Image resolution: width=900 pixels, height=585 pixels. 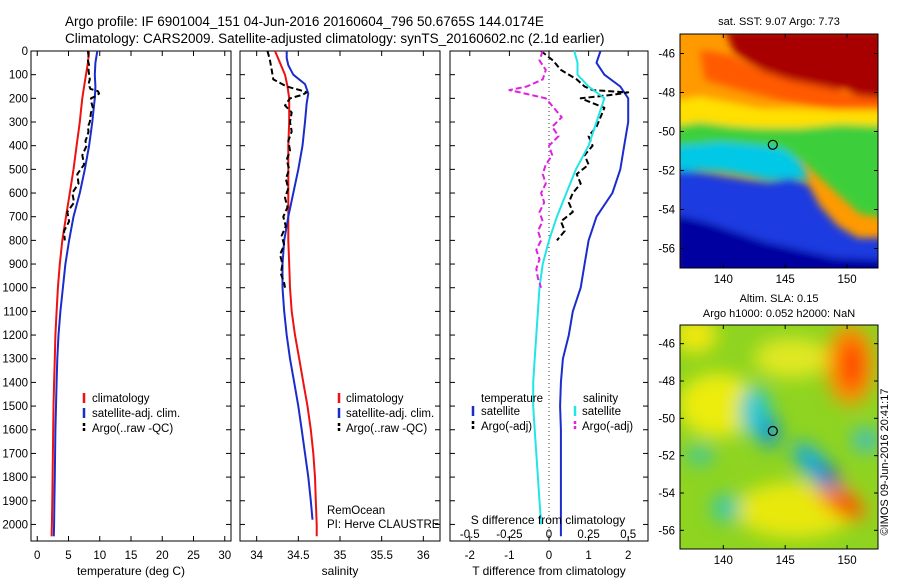 What do you see at coordinates (470, 535) in the screenshot?
I see `x2-tick-label: -0.5` at bounding box center [470, 535].